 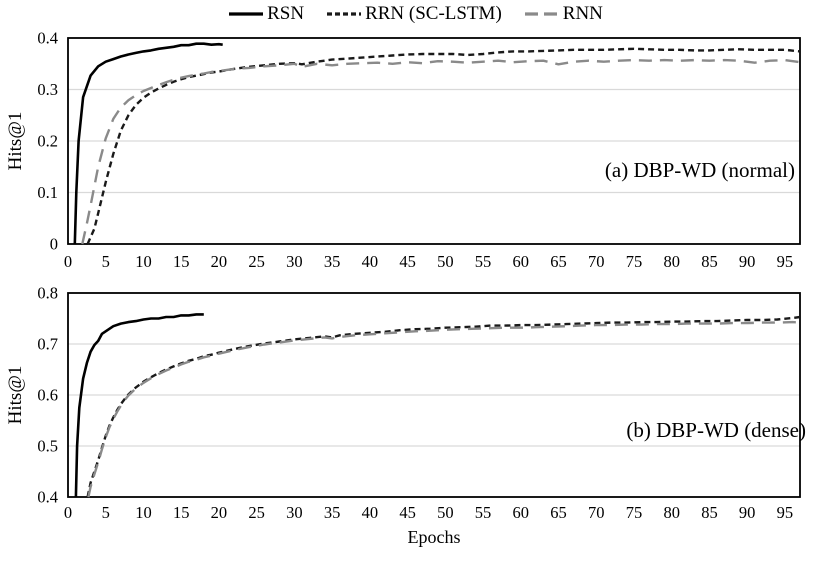 I want to click on y-tick-label: 0.1, so click(x=47, y=192).